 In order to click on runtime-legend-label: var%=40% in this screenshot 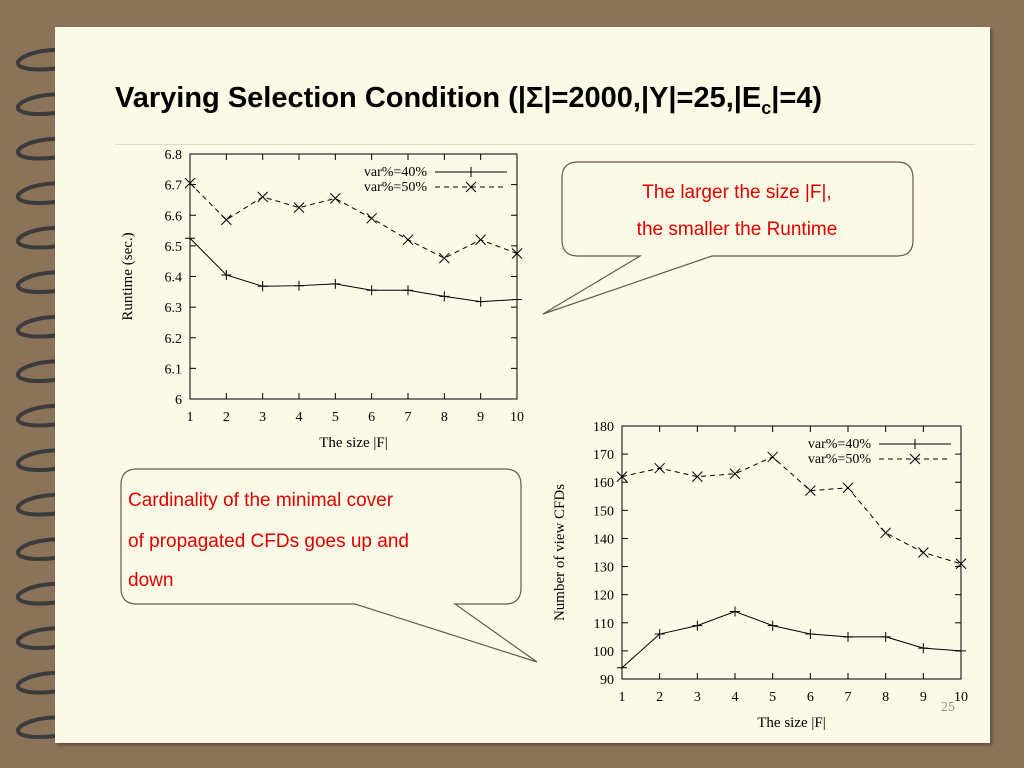, I will do `click(395, 172)`.